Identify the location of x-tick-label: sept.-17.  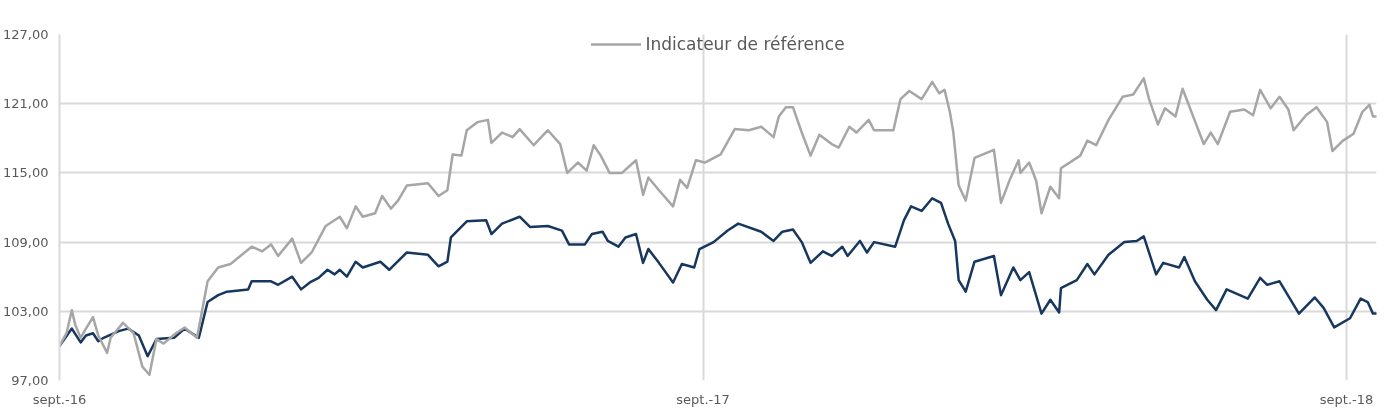
(703, 399).